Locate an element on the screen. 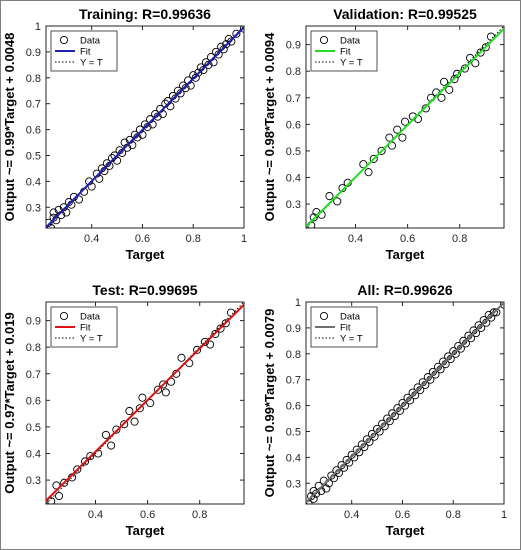 Image resolution: width=521 pixels, height=550 pixels. all-ytick-label: 0.8 is located at coordinates (293, 355).